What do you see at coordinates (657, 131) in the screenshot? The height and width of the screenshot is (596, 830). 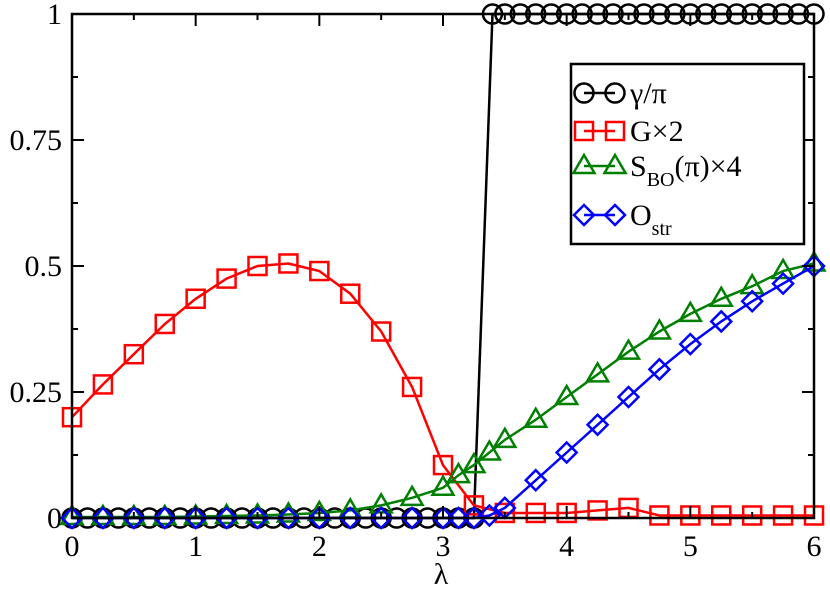 I see `legend-label: G×2` at bounding box center [657, 131].